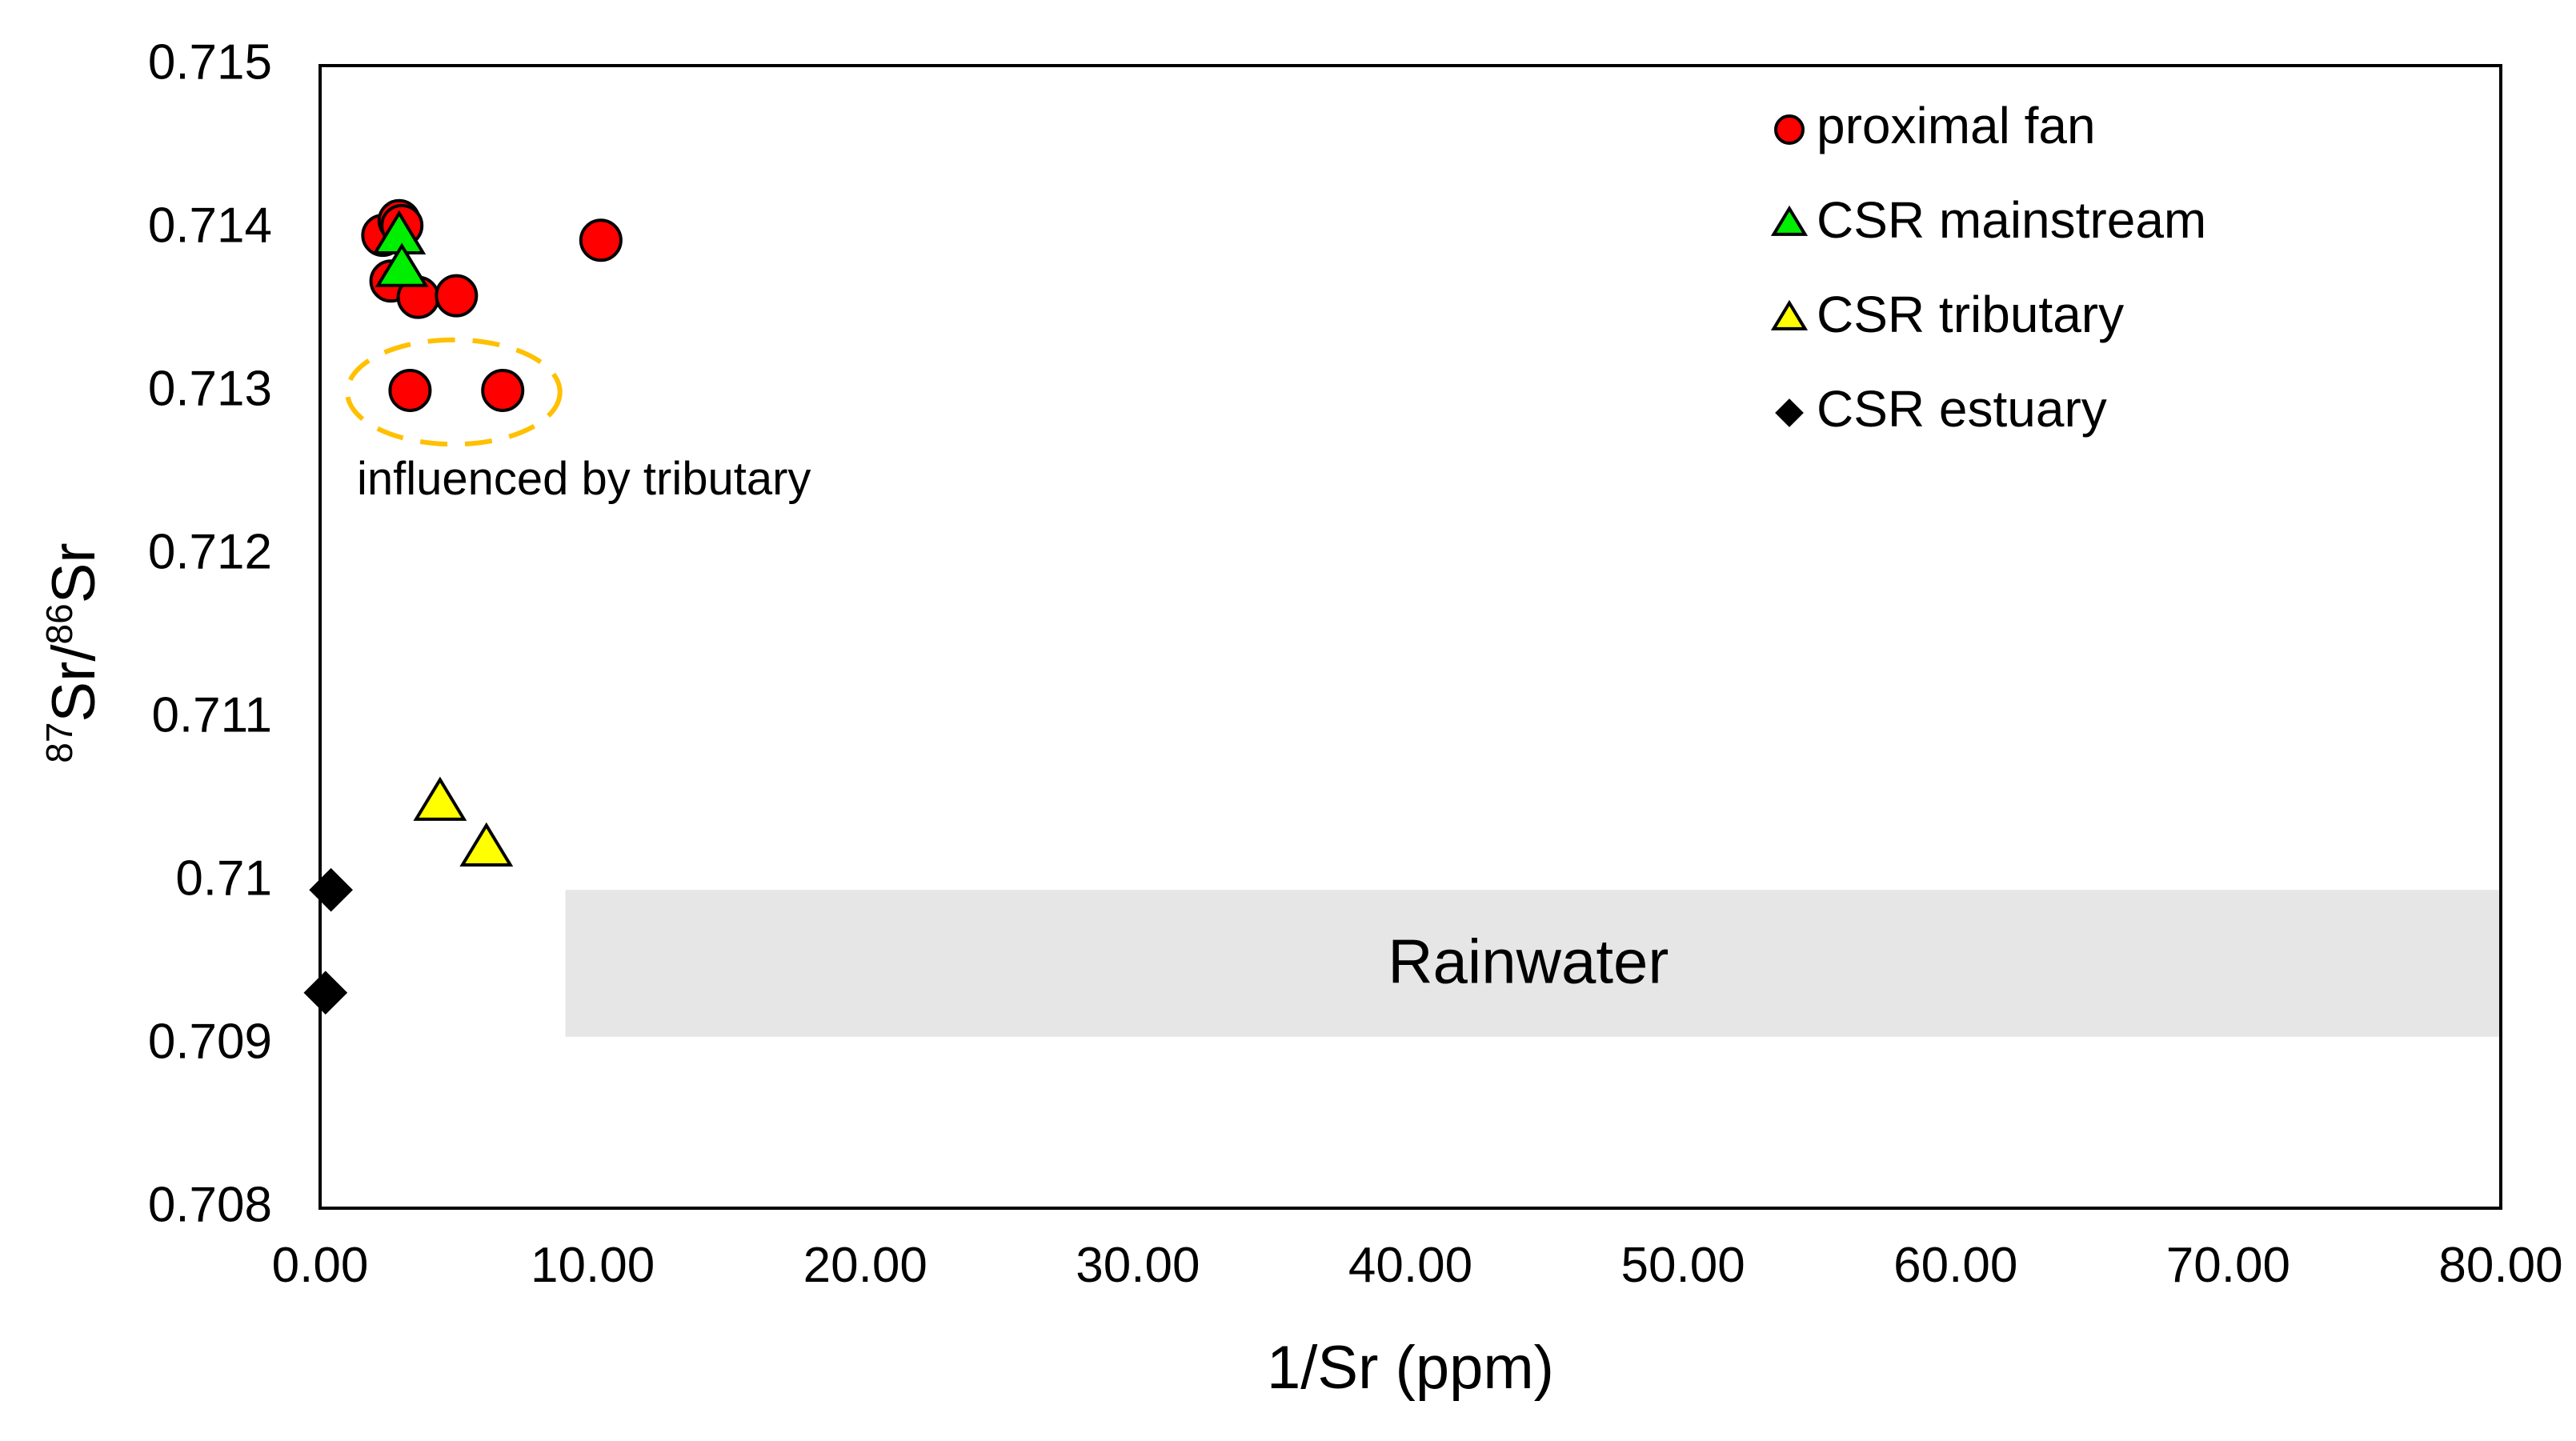 The height and width of the screenshot is (1441, 2576). Describe the element at coordinates (1789, 314) in the screenshot. I see `legend-marker-csr-tributary` at that location.